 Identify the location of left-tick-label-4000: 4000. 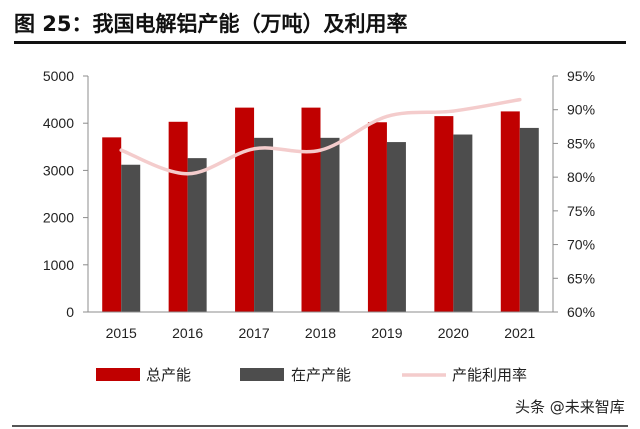
(58, 123).